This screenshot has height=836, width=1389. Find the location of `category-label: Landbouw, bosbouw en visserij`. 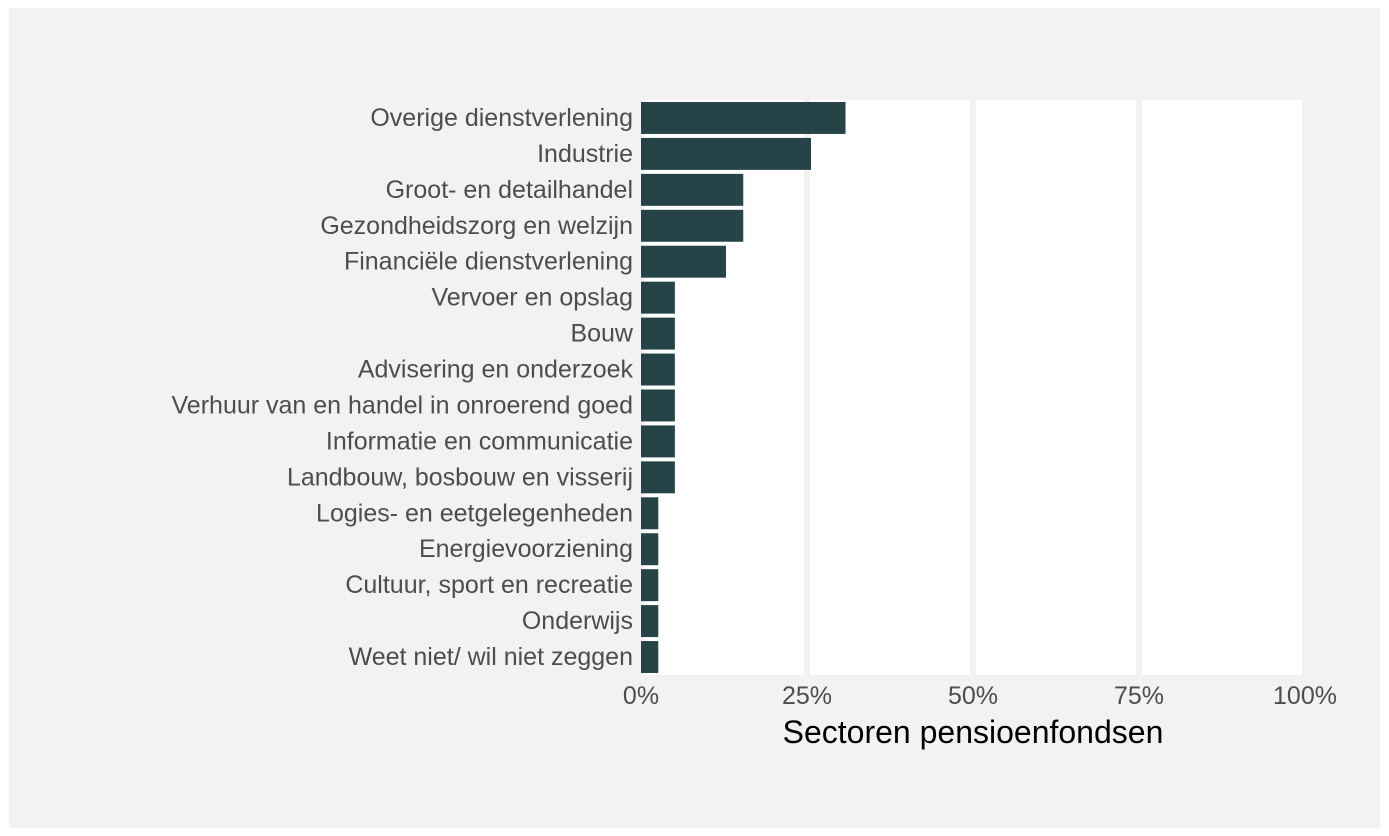

category-label: Landbouw, bosbouw en visserij is located at coordinates (460, 477).